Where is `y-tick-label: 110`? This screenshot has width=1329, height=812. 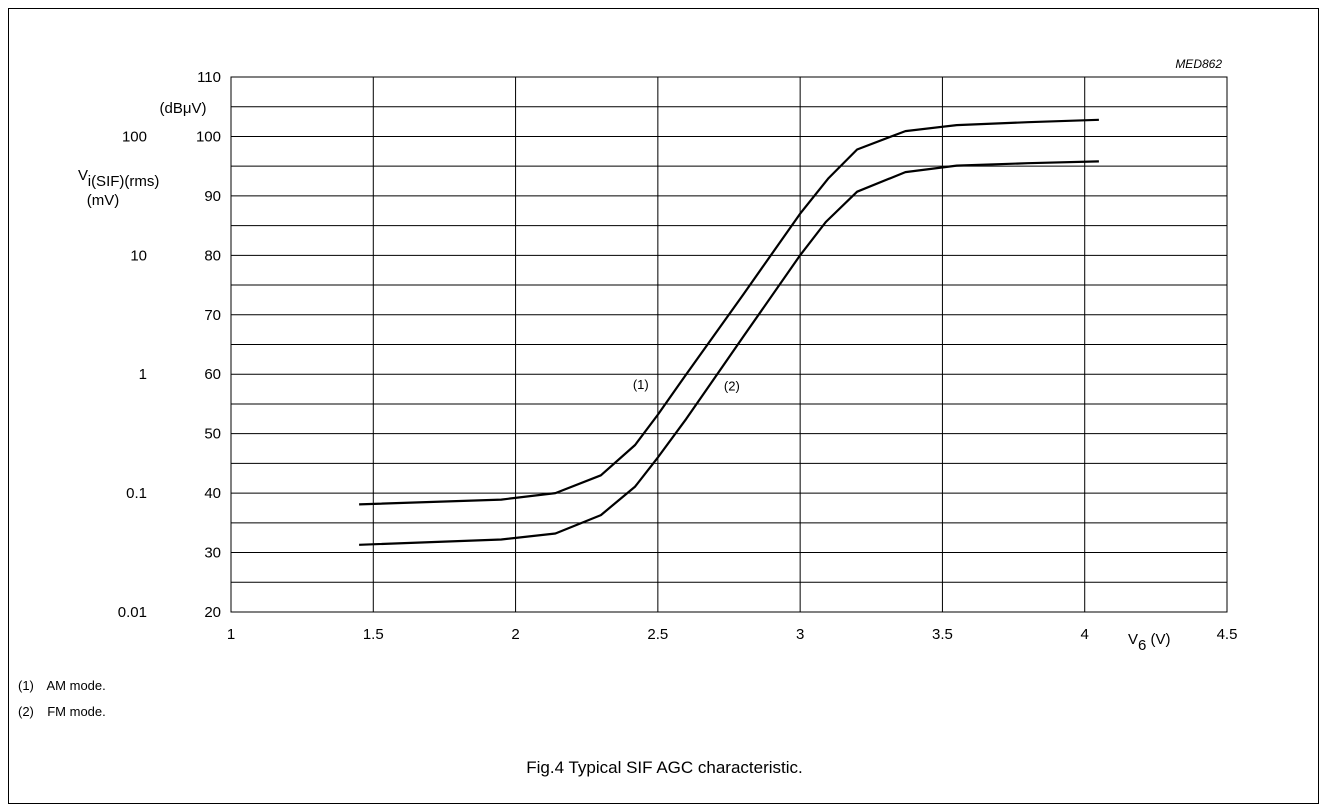
y-tick-label: 110 is located at coordinates (209, 77).